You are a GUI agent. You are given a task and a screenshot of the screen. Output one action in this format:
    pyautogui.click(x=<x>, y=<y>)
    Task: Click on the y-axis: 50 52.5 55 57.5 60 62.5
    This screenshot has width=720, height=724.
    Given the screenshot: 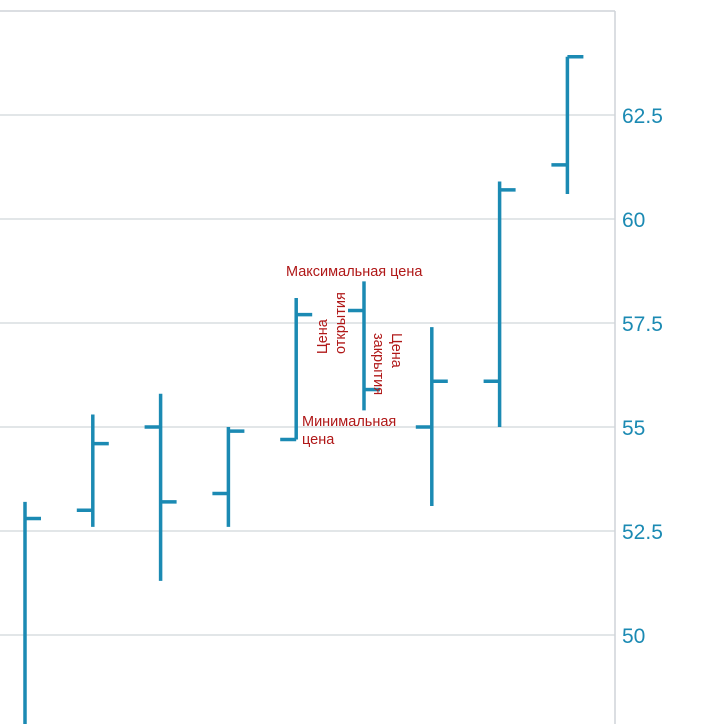 What is the action you would take?
    pyautogui.click(x=642, y=376)
    